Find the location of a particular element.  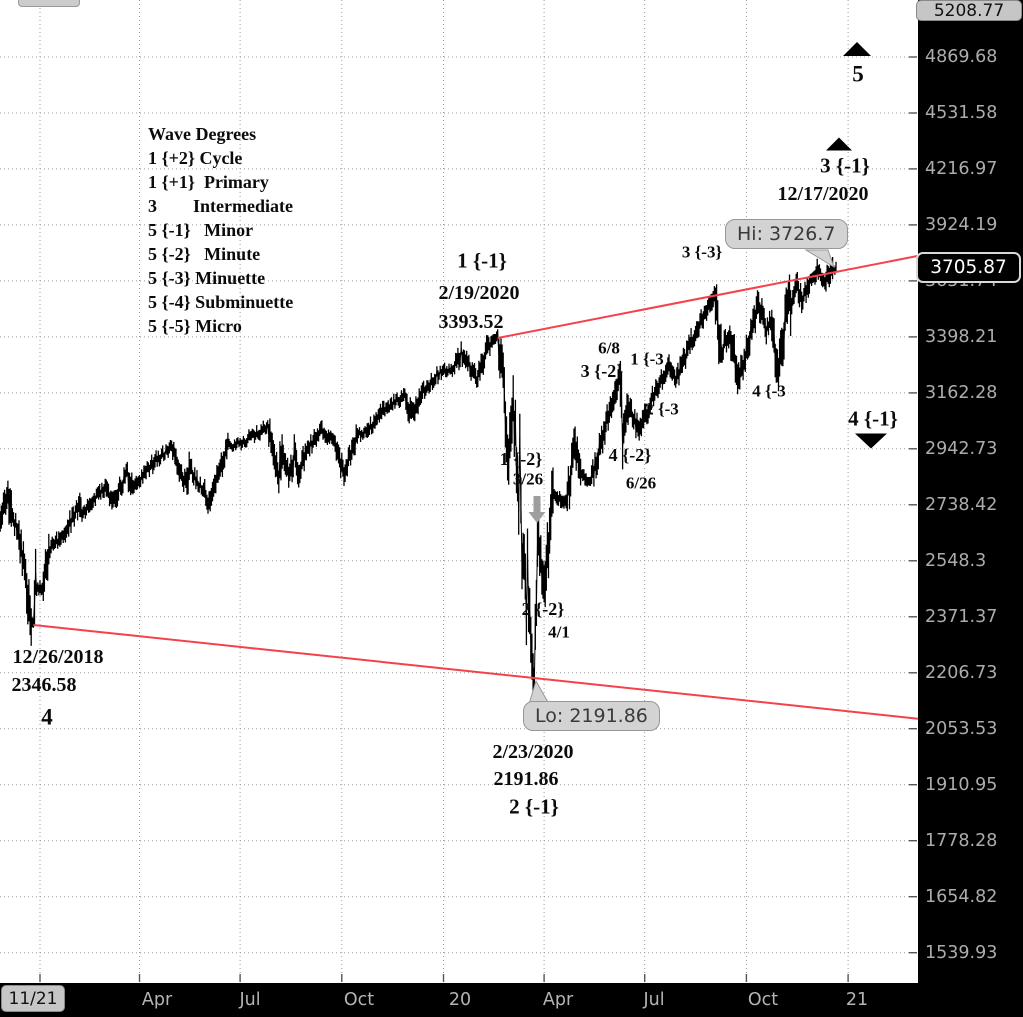

wave-degrees-legend-line: 5 {-2} Minute is located at coordinates (204, 254).